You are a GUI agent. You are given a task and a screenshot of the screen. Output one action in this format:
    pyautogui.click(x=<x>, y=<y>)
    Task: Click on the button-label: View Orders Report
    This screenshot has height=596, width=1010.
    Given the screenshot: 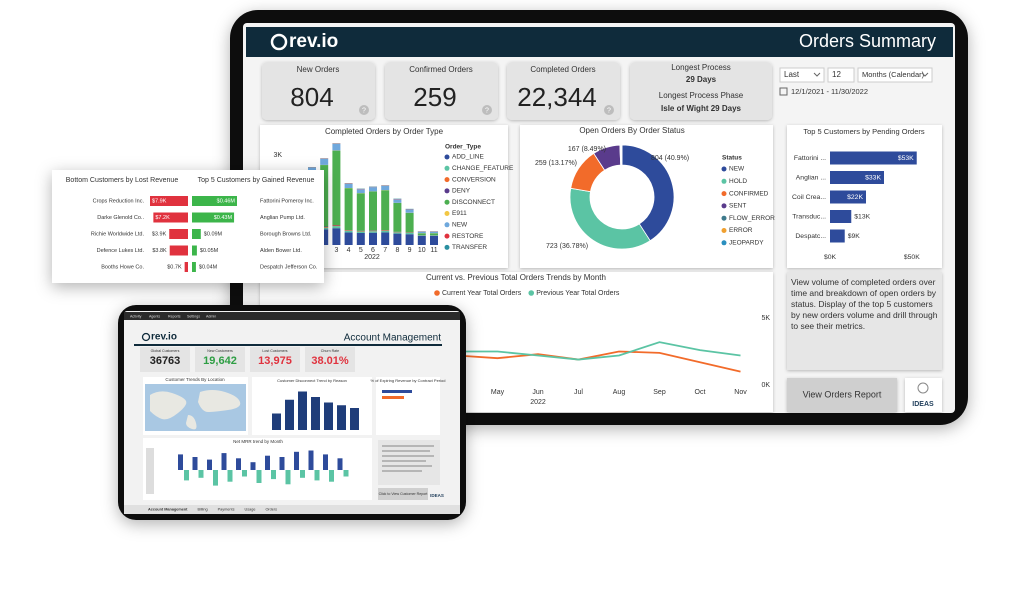 What is the action you would take?
    pyautogui.click(x=842, y=394)
    